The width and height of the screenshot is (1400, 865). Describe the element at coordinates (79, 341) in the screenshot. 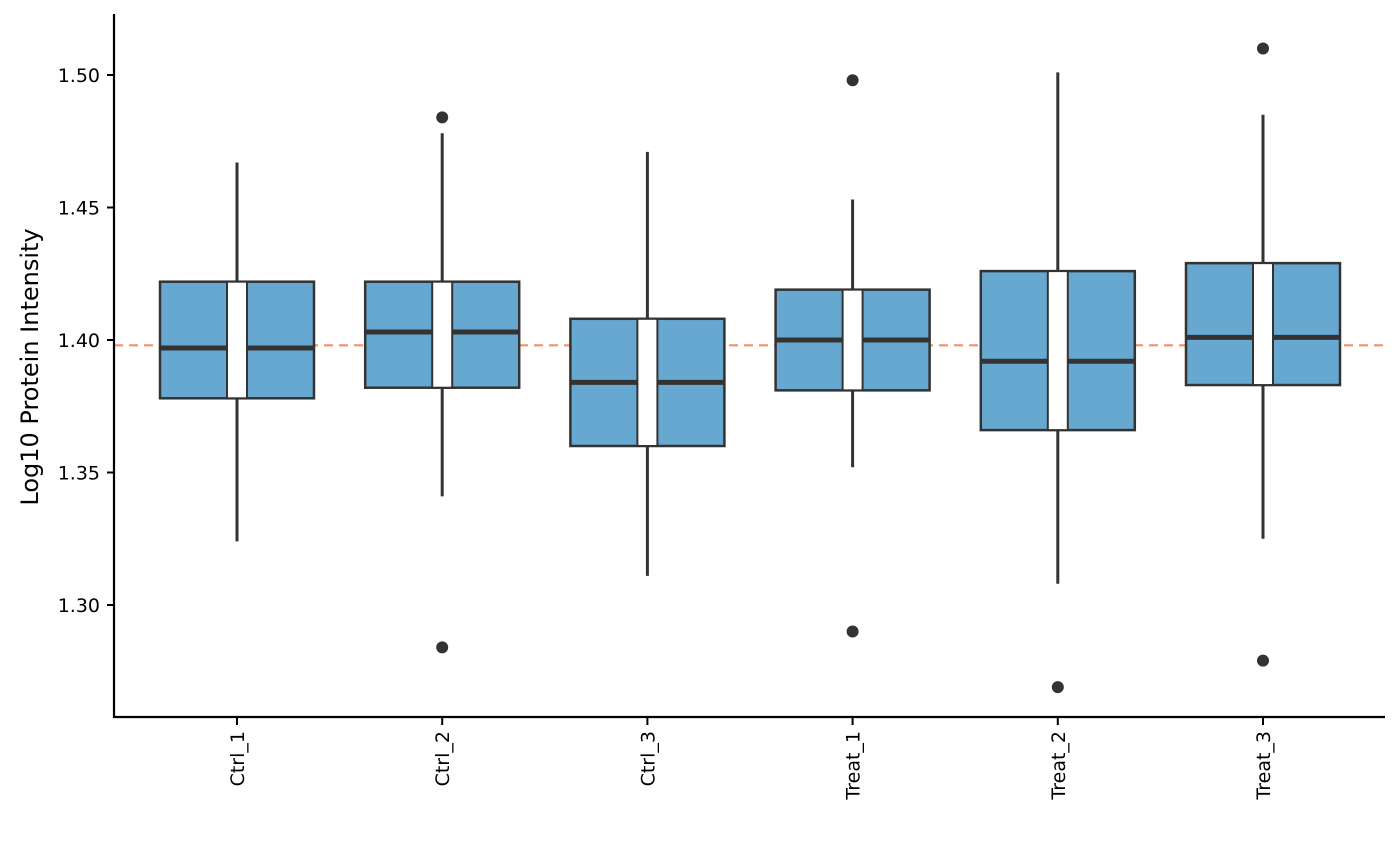

I see `y-tick-label: 1.40` at that location.